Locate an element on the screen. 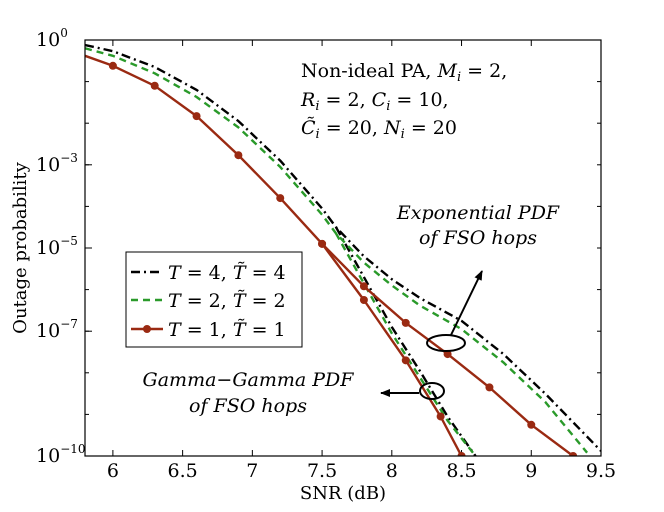 The height and width of the screenshot is (512, 664). exponential-label-line-2: of FSO hops is located at coordinates (478, 238).